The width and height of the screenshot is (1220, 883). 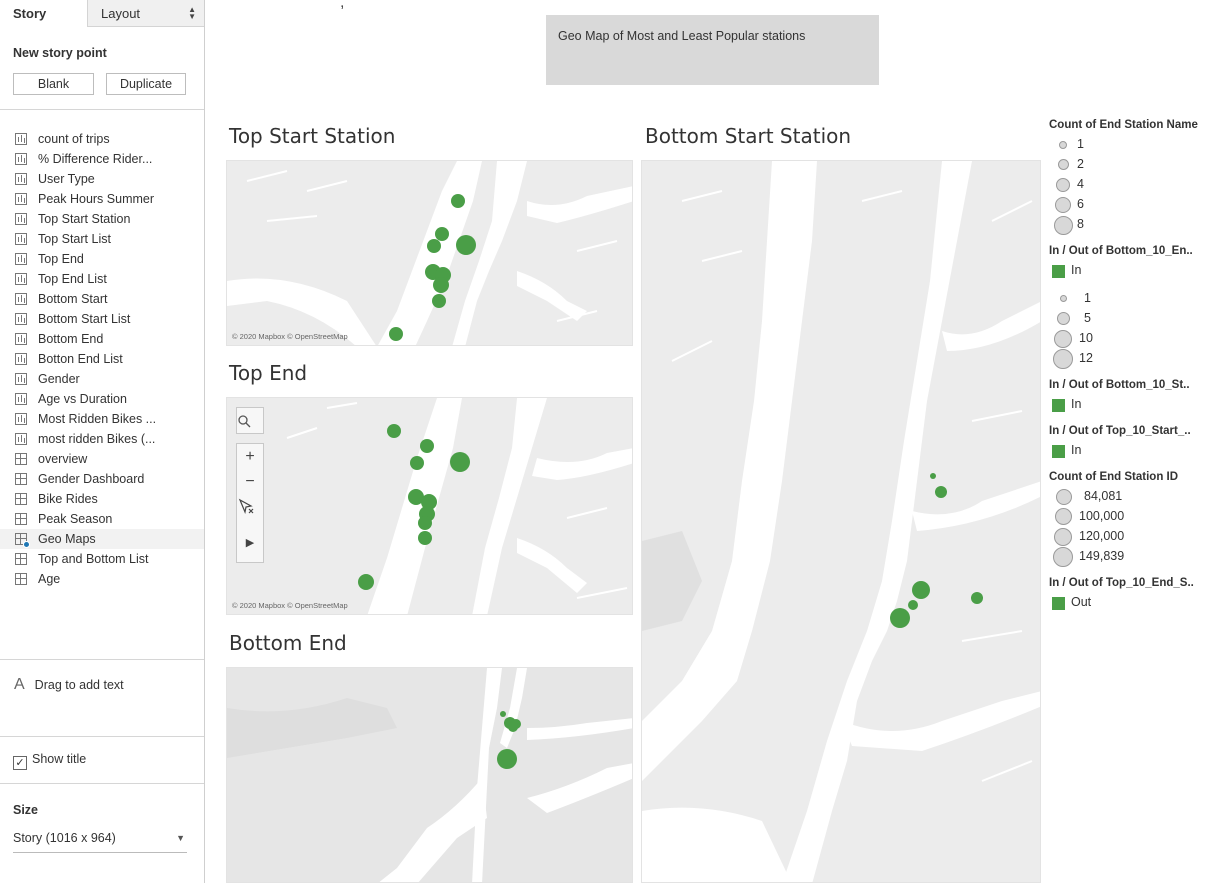 I want to click on sheet-item-label: Bottom Start List, so click(x=84, y=319).